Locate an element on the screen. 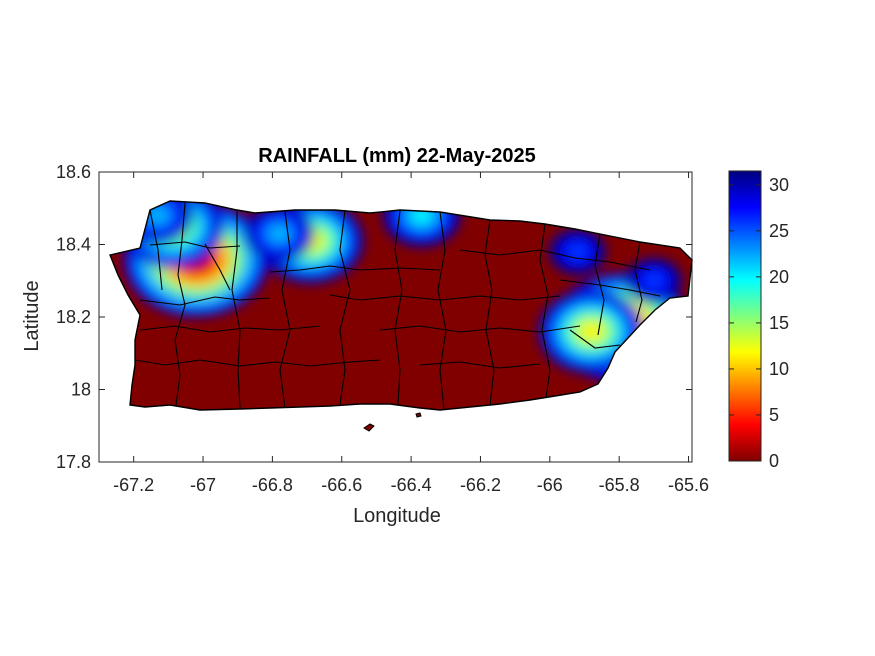 Image resolution: width=875 pixels, height=656 pixels. colorbar-tick-label: 25 is located at coordinates (779, 231).